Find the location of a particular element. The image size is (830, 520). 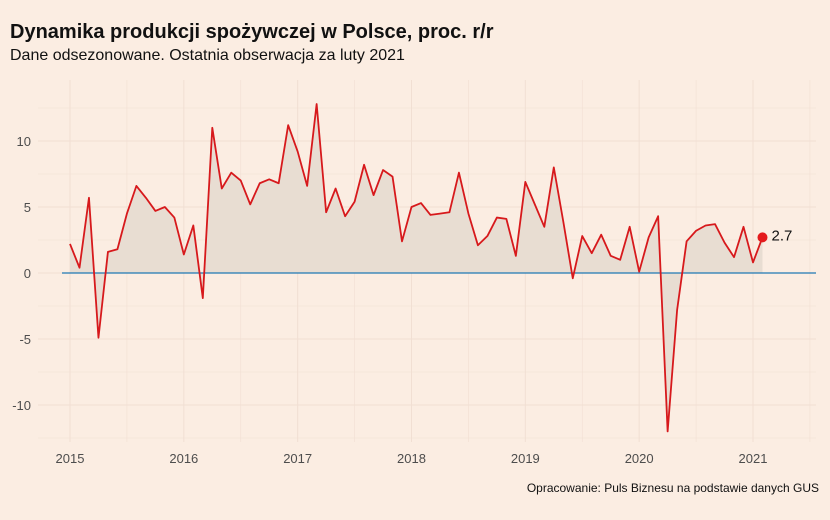

x-tick-label: 2017 is located at coordinates (297, 458).